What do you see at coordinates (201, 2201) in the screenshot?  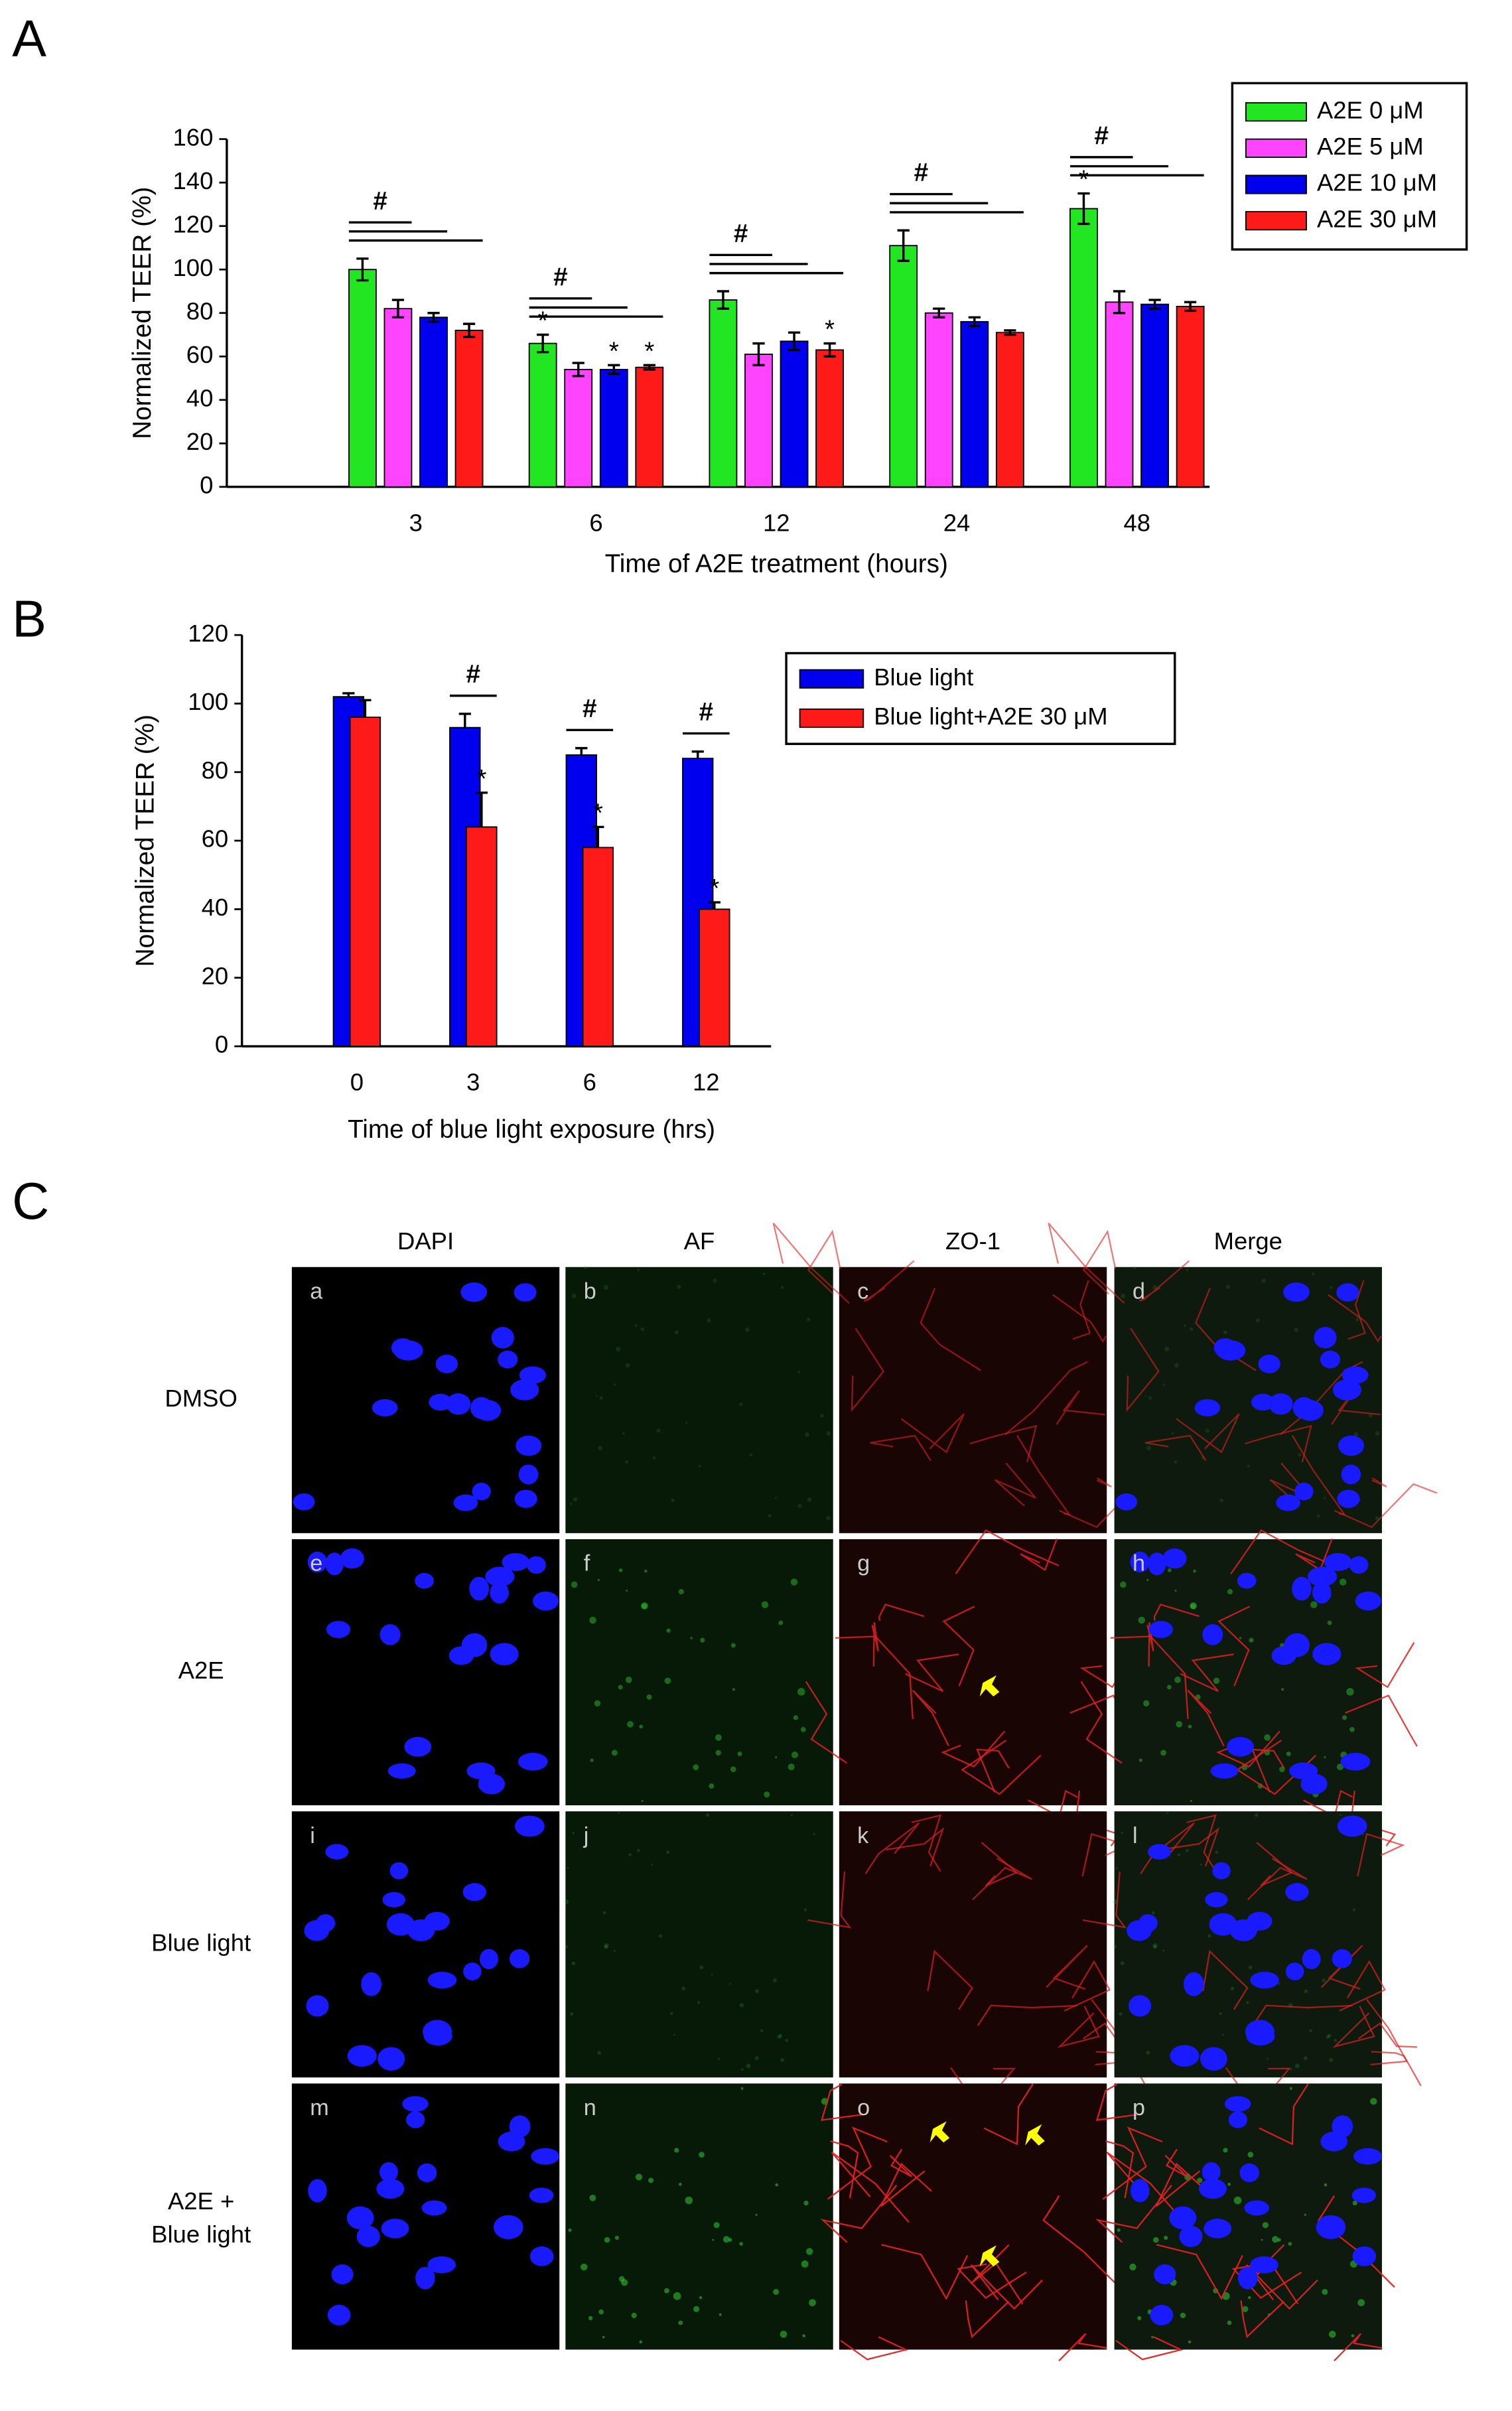 I see `row-label: A2E +` at bounding box center [201, 2201].